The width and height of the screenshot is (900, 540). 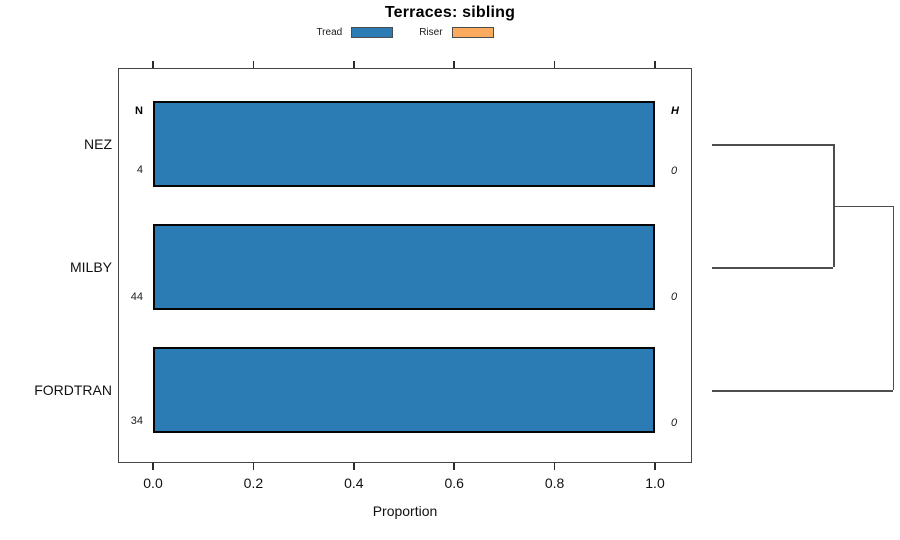 I want to click on bar-row-fordtran, so click(x=404, y=390).